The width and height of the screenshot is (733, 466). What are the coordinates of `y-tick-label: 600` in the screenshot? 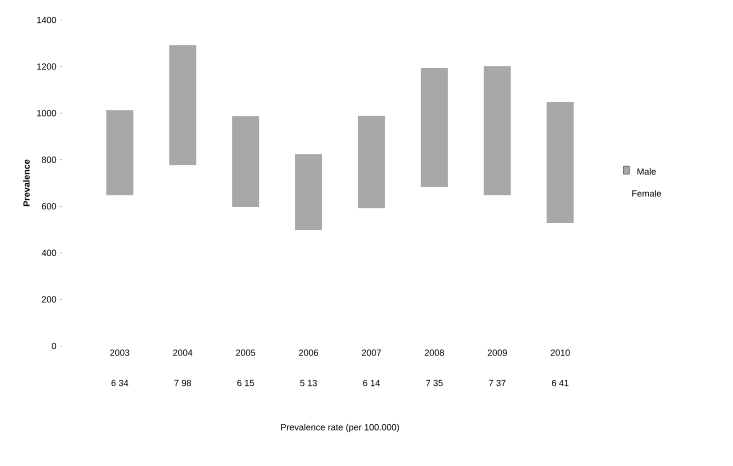 It's located at (49, 206).